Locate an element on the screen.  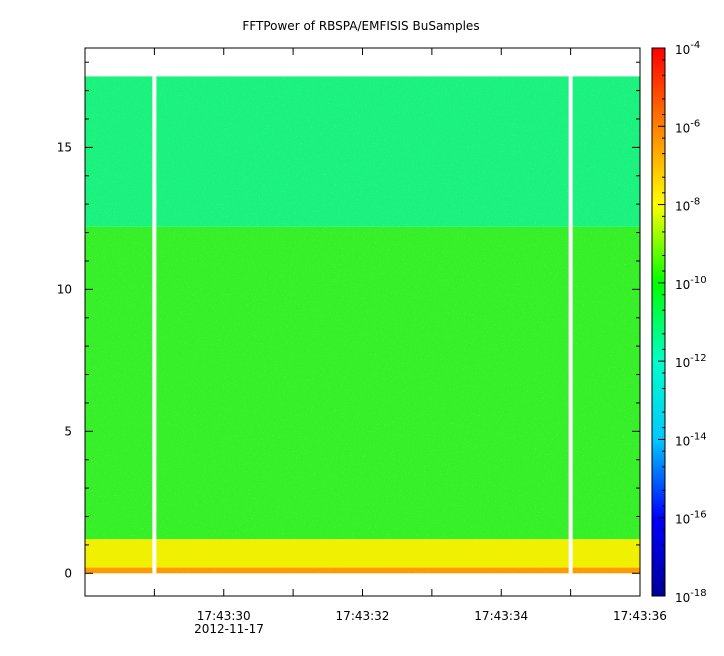
colorbar-tick-label: 10⁻¹⁴ is located at coordinates (691, 439).